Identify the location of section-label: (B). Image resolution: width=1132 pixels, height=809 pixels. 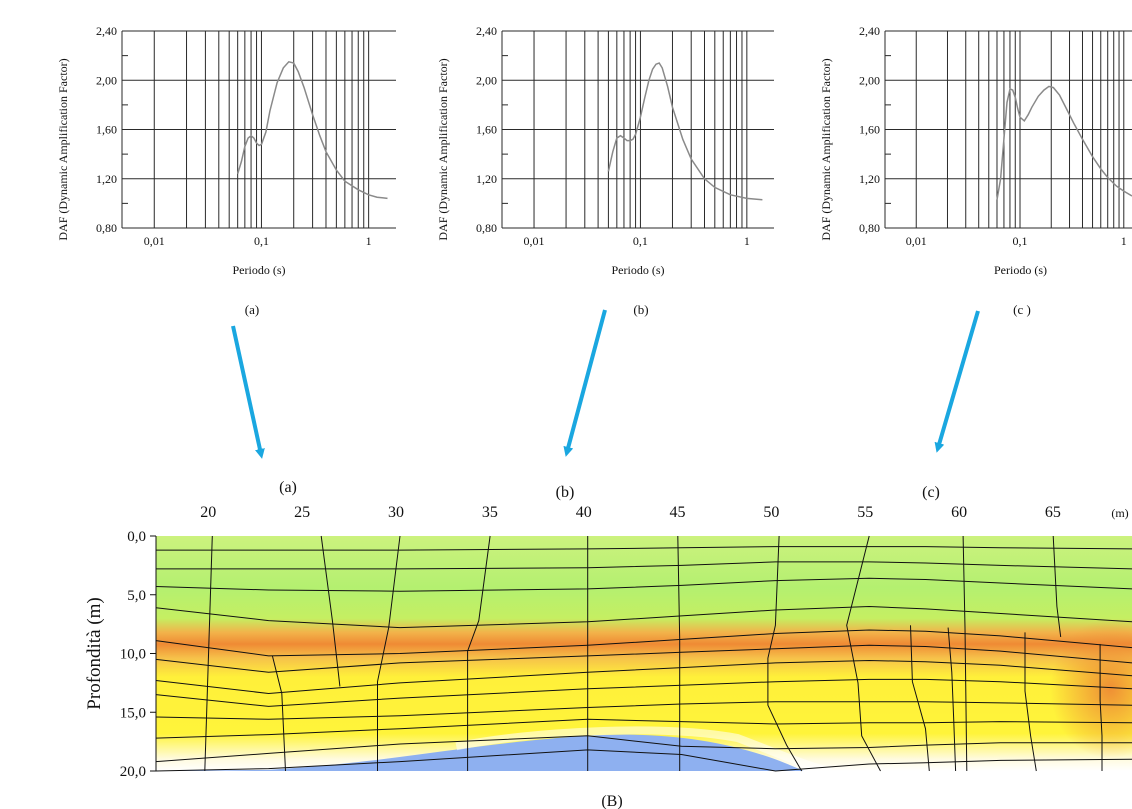
(611, 801).